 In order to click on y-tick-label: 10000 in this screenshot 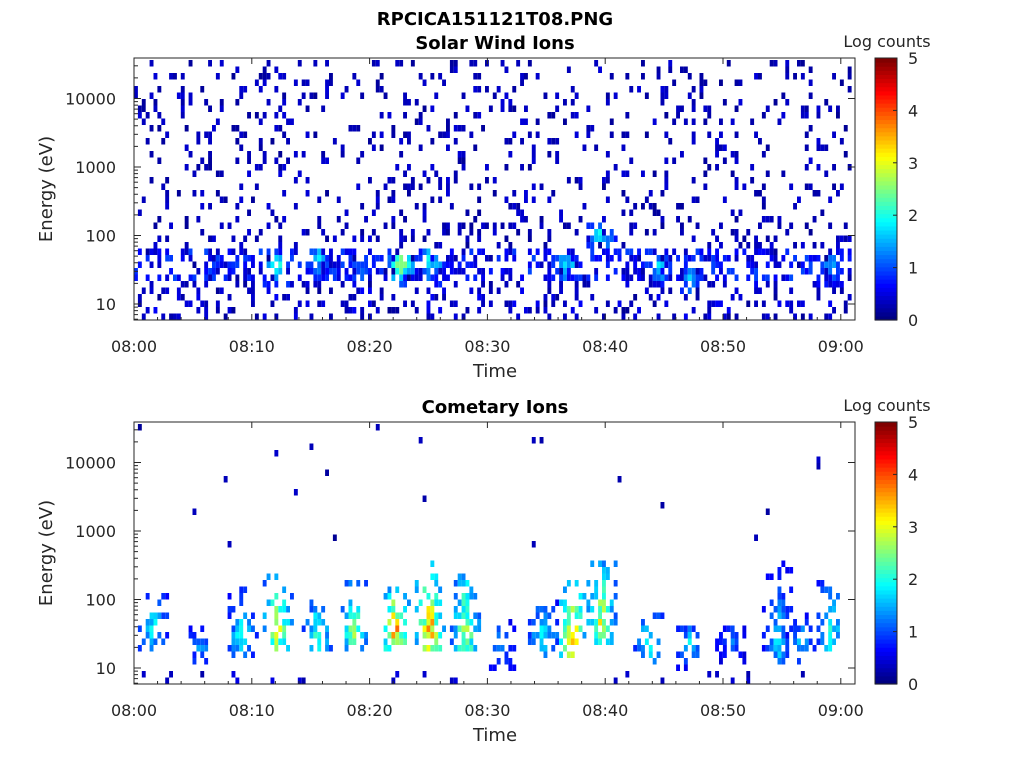, I will do `click(90, 463)`.